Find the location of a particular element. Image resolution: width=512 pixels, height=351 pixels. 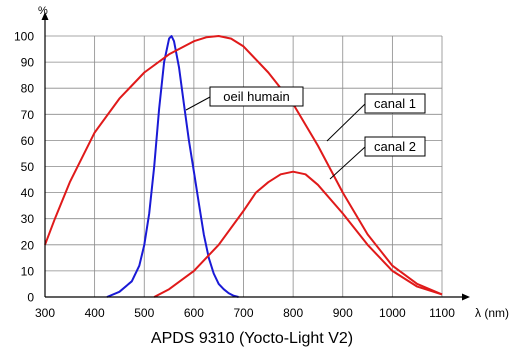

callout-box-oeil-humain is located at coordinates (256, 96).